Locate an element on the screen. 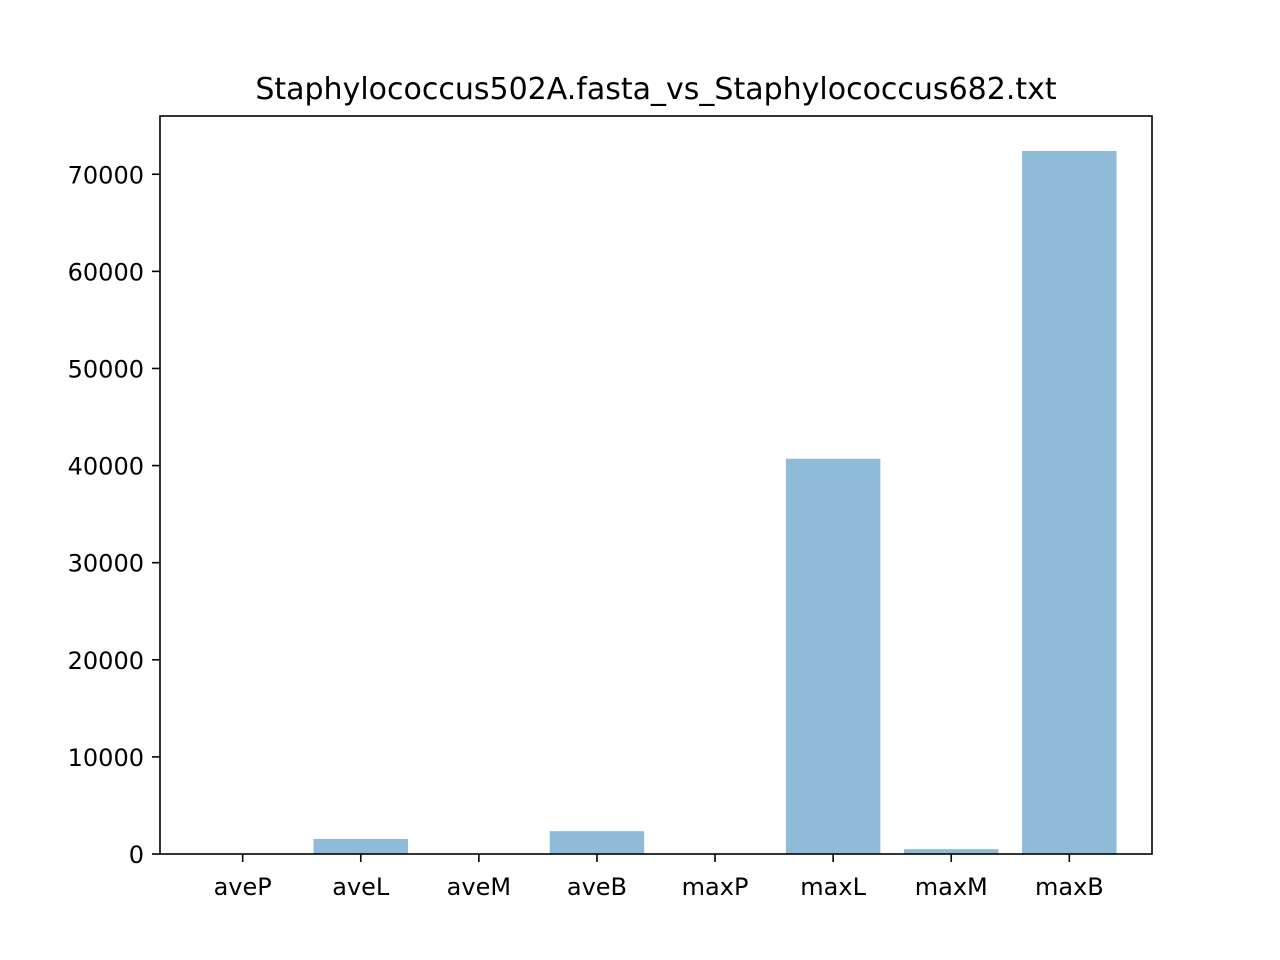 This screenshot has height=960, width=1280. y-tick-label-60000: 60000 is located at coordinates (106, 272).